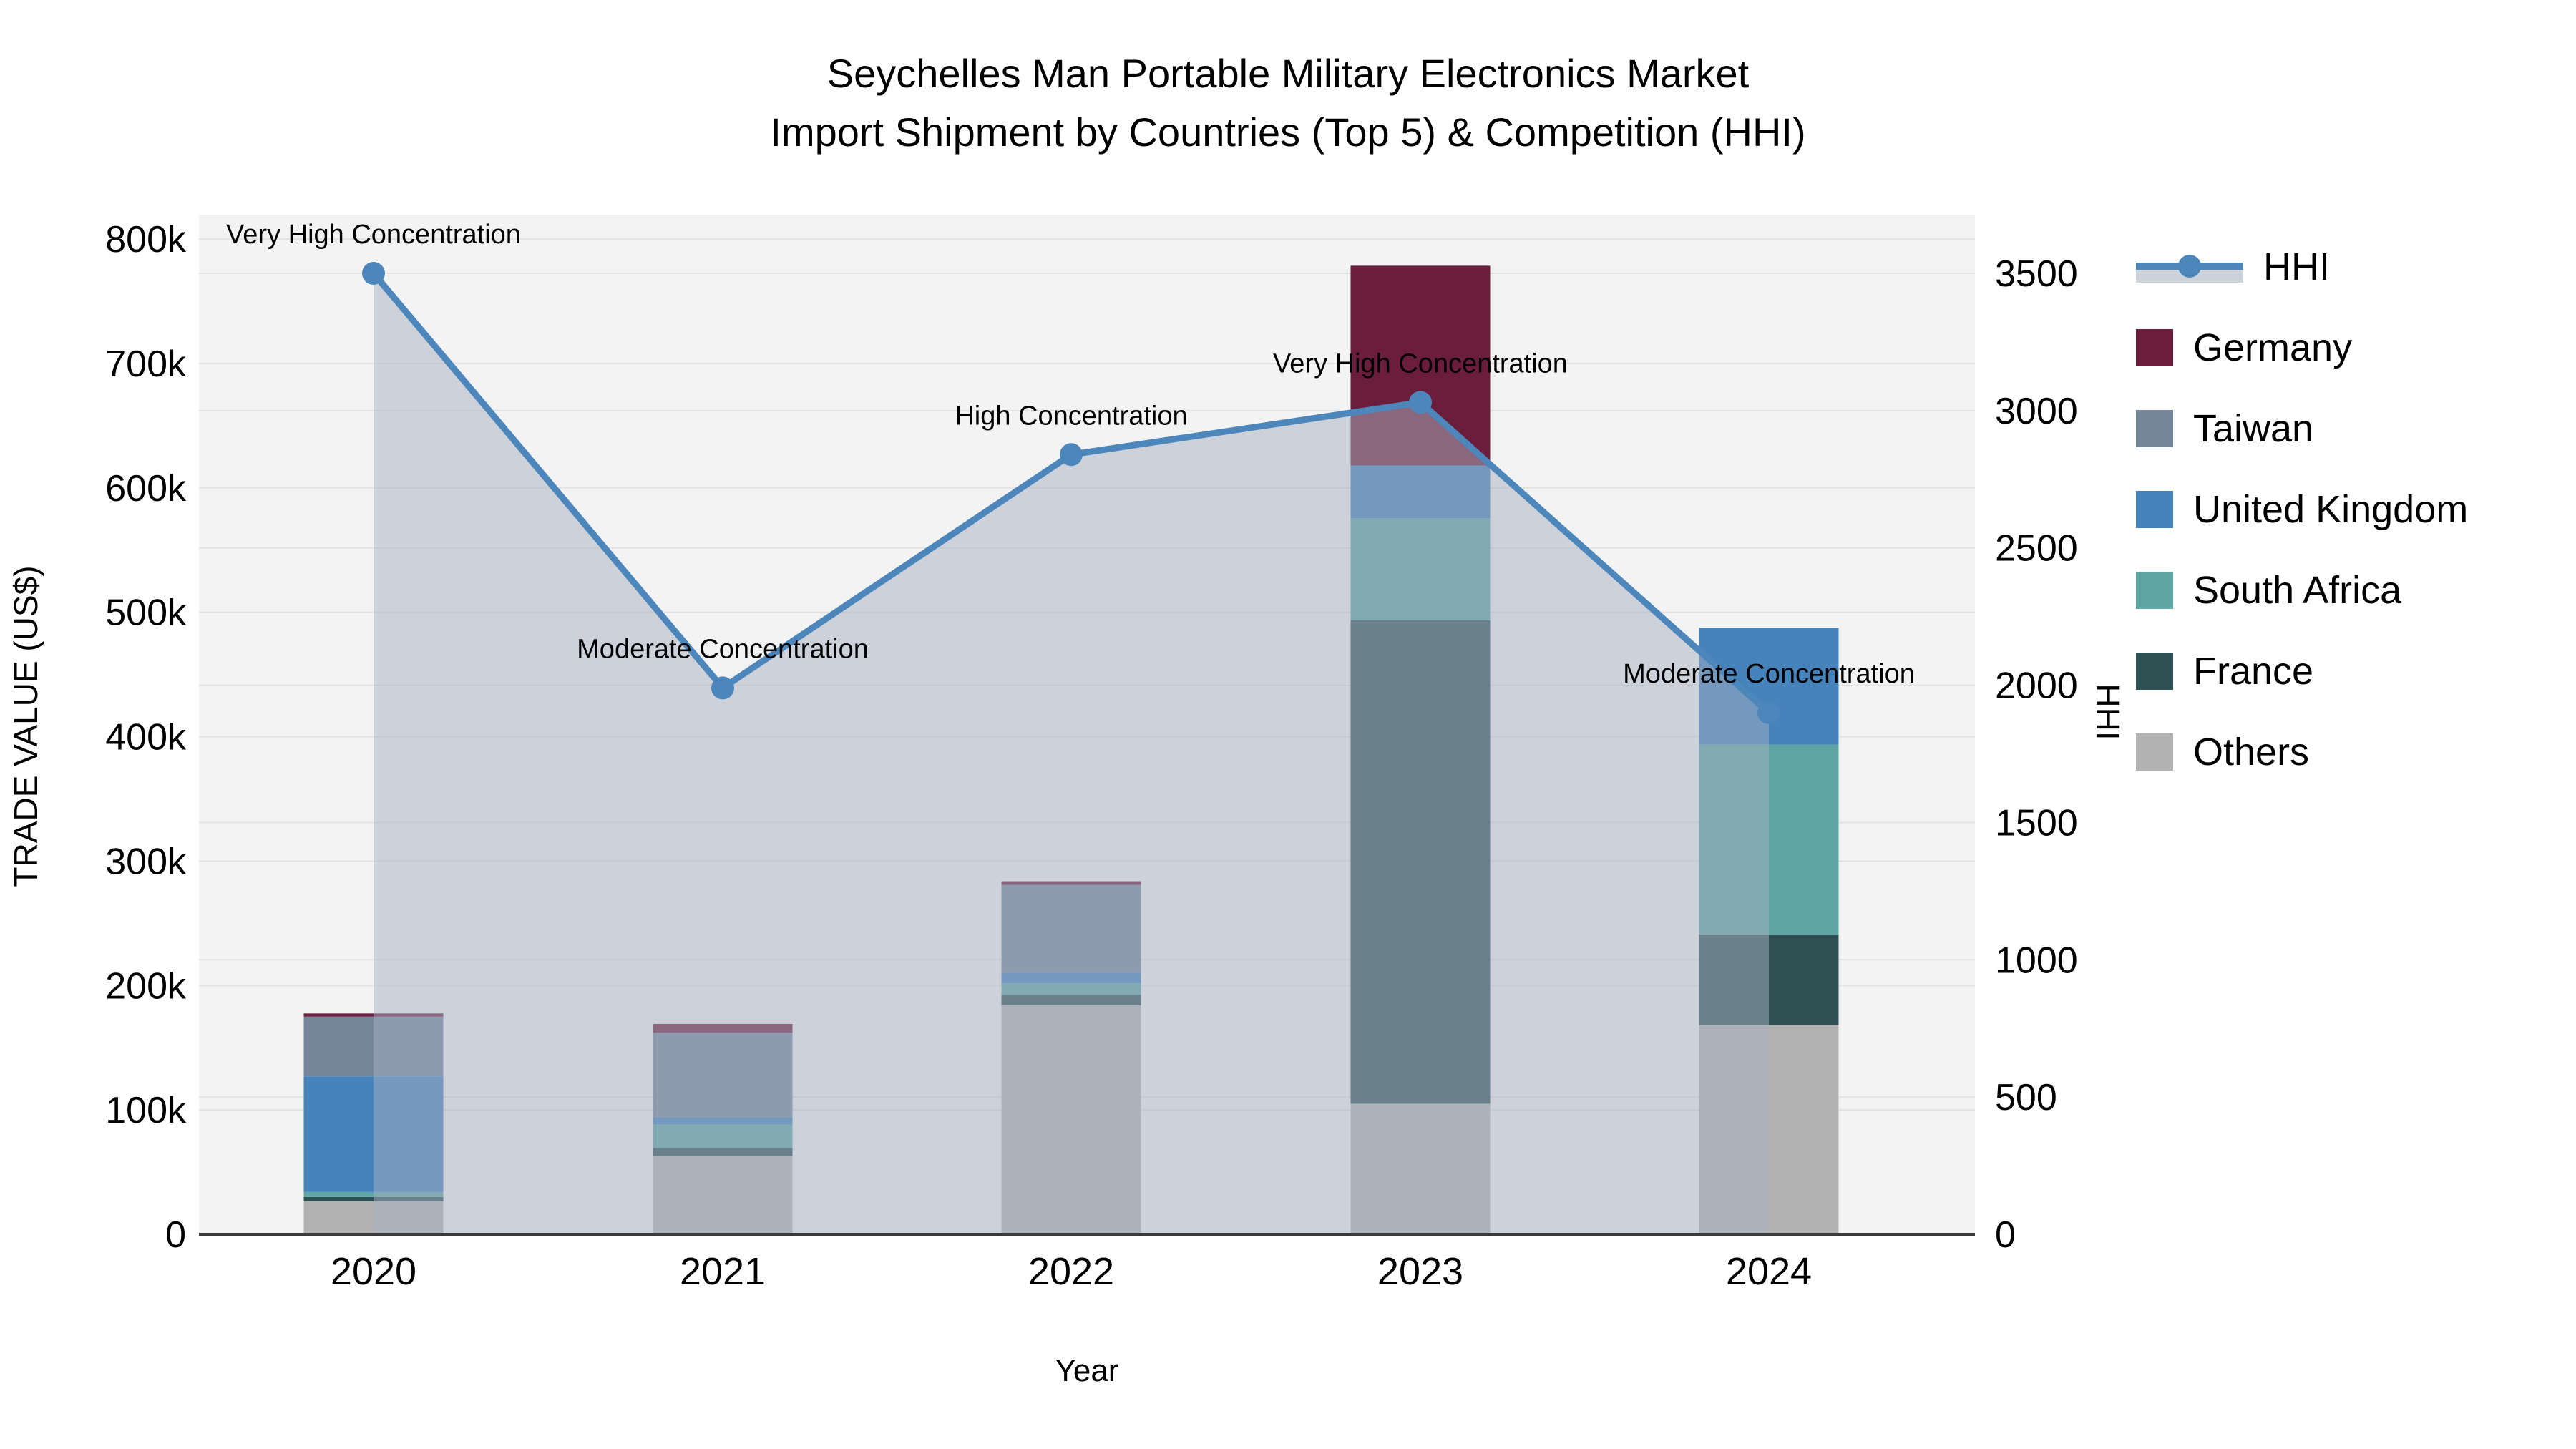 The height and width of the screenshot is (1449, 2576). What do you see at coordinates (1768, 712) in the screenshot?
I see `hhi-marker-2024` at bounding box center [1768, 712].